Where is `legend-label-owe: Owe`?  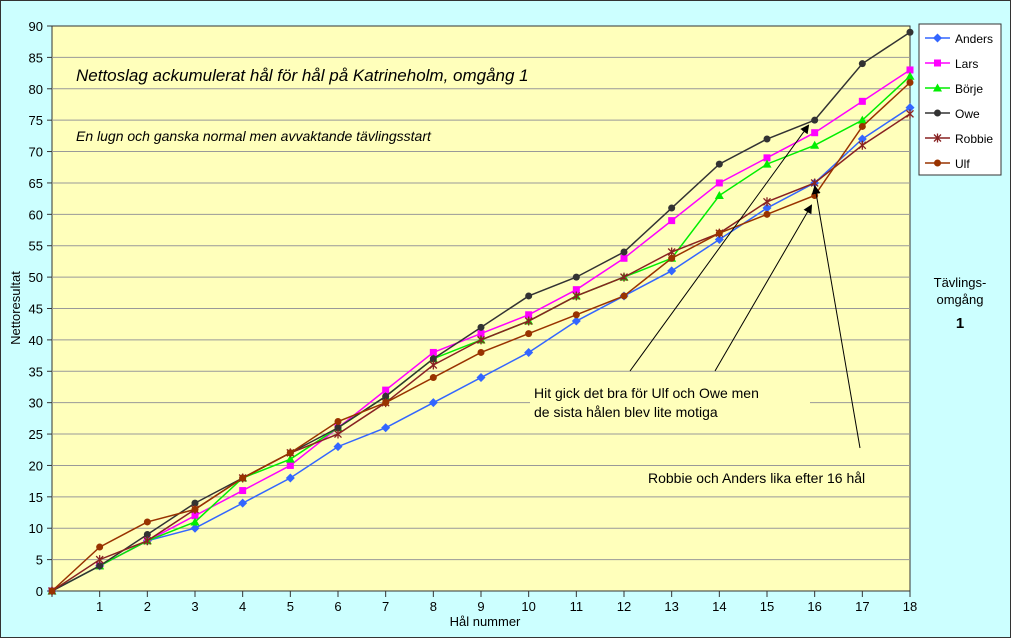 legend-label-owe: Owe is located at coordinates (967, 114).